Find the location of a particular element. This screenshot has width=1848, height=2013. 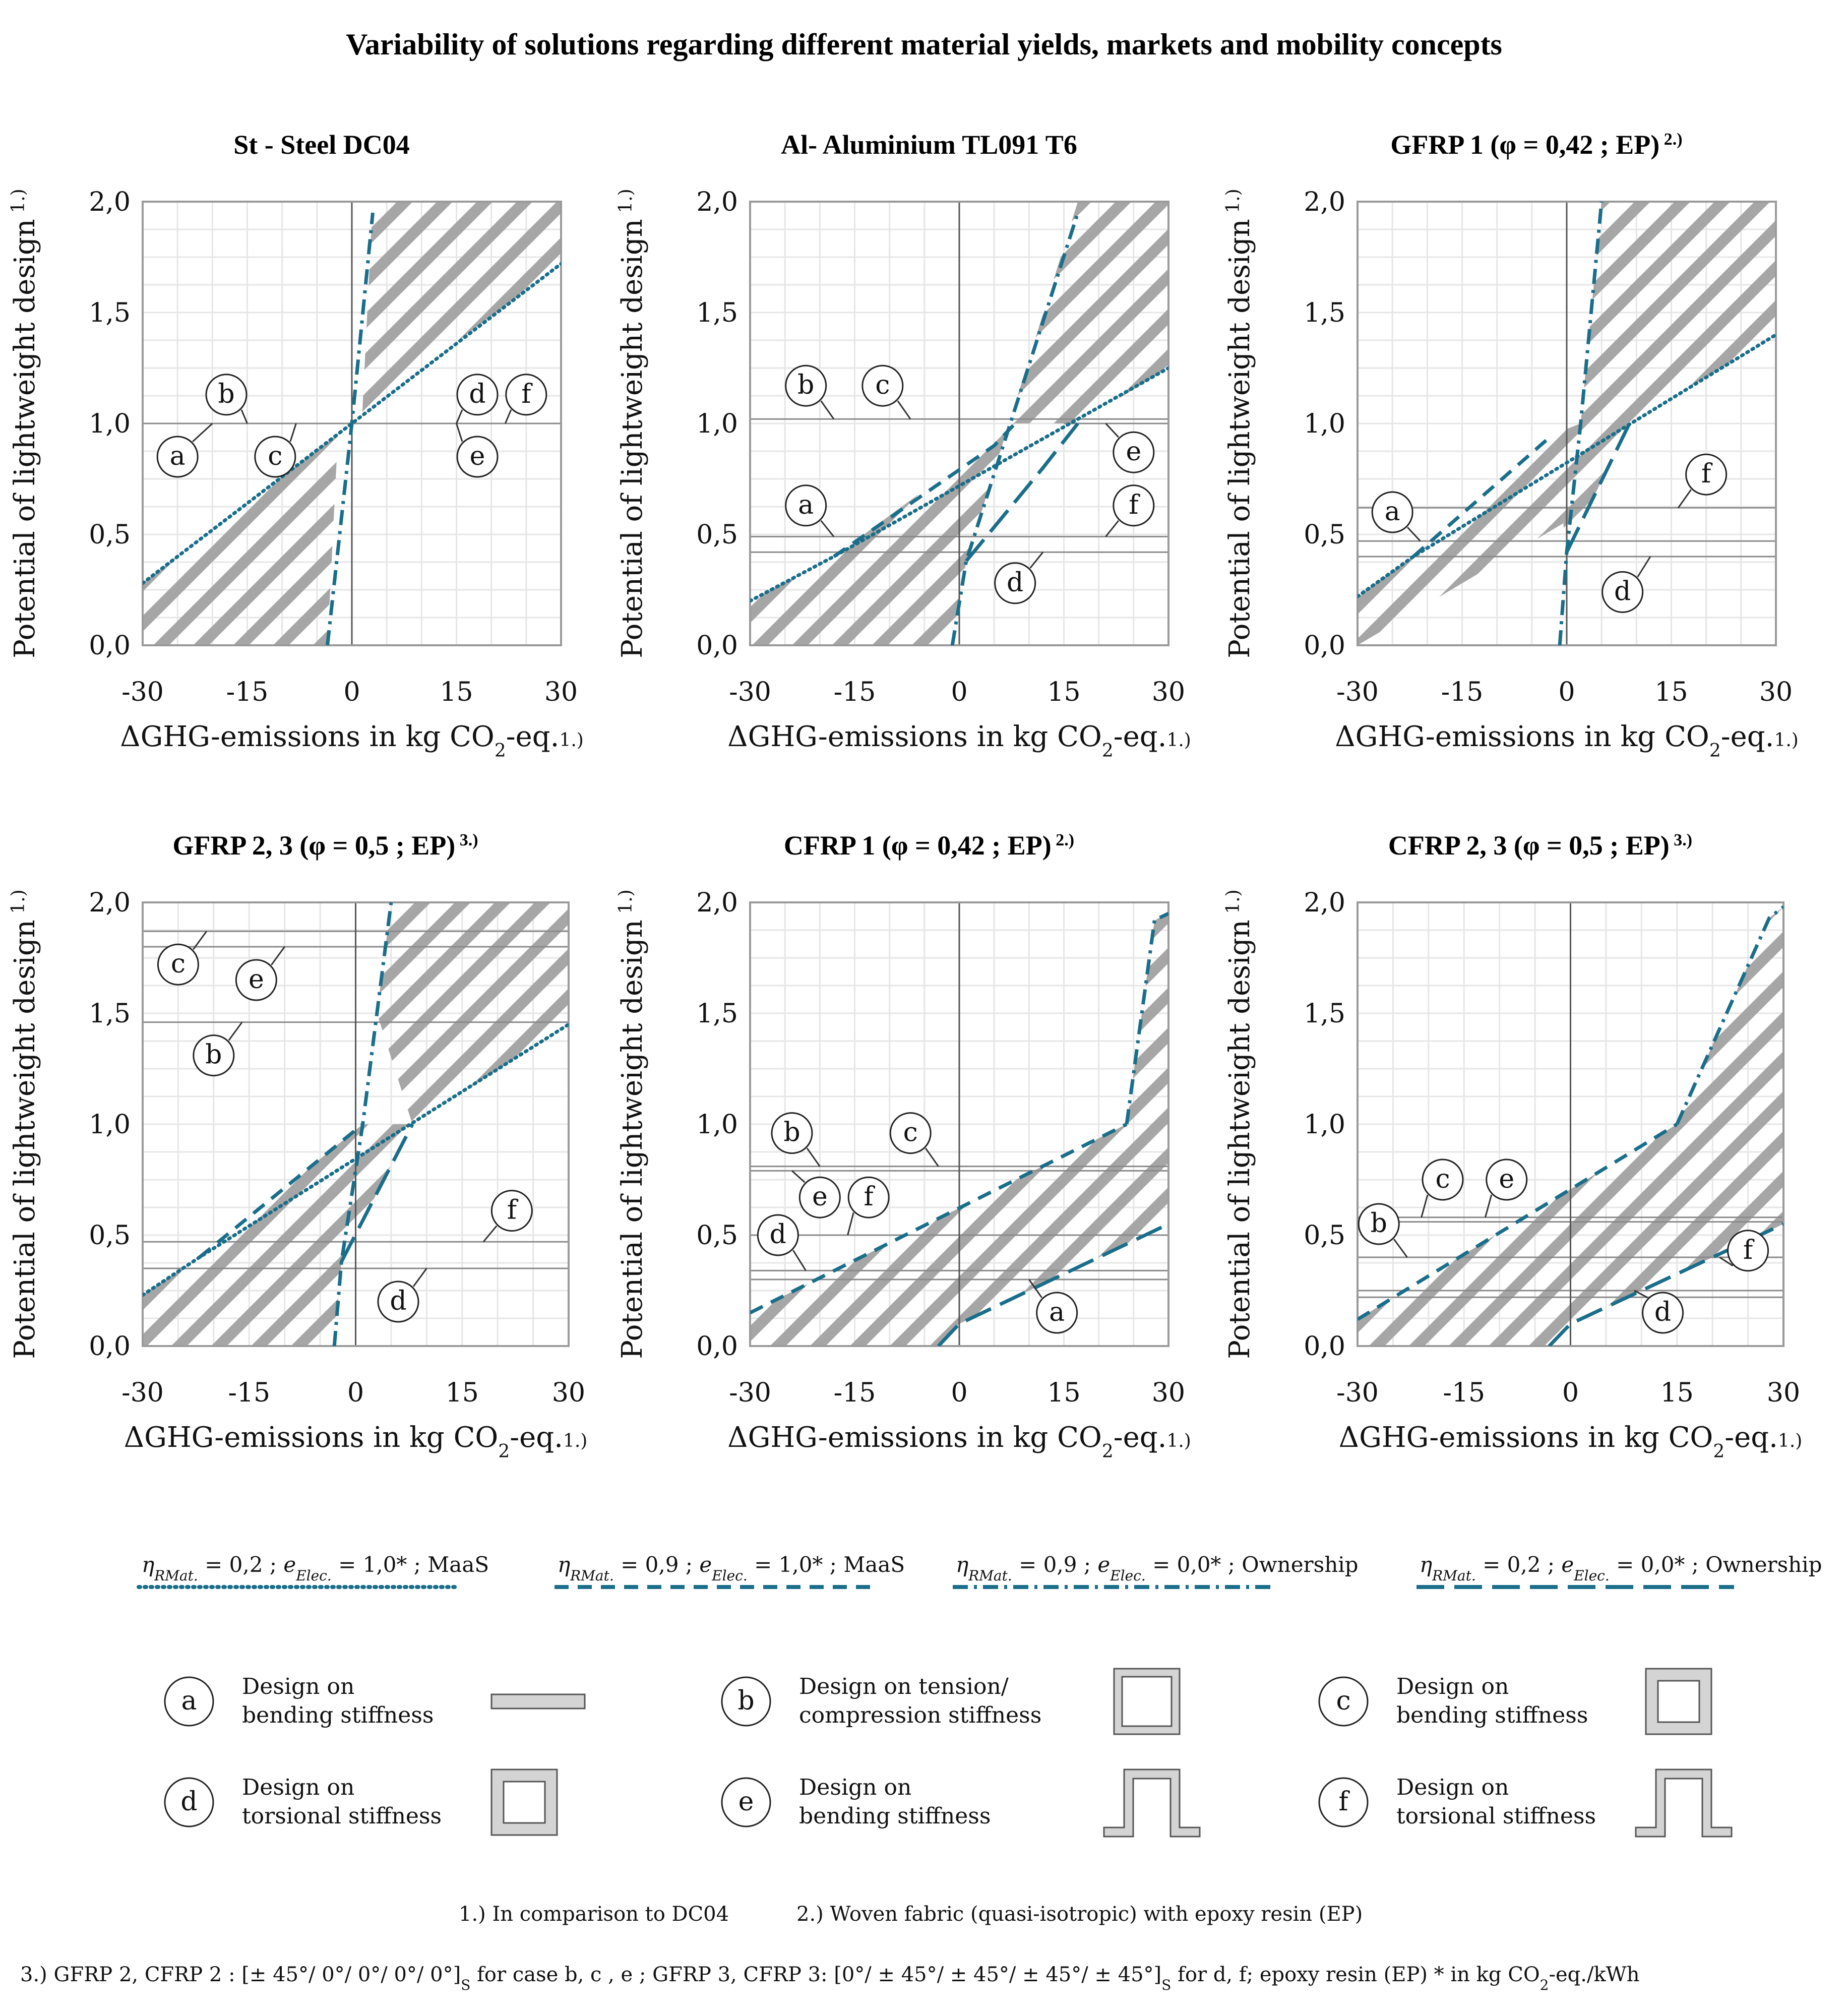

x-axis-label-part: 2 is located at coordinates (1108, 751).